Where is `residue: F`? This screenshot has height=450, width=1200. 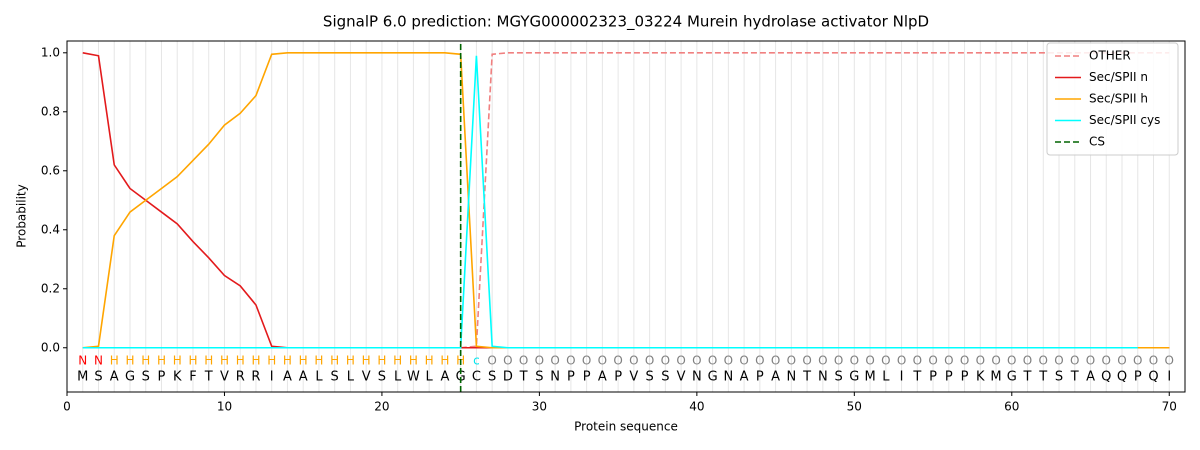
residue: F is located at coordinates (192, 377).